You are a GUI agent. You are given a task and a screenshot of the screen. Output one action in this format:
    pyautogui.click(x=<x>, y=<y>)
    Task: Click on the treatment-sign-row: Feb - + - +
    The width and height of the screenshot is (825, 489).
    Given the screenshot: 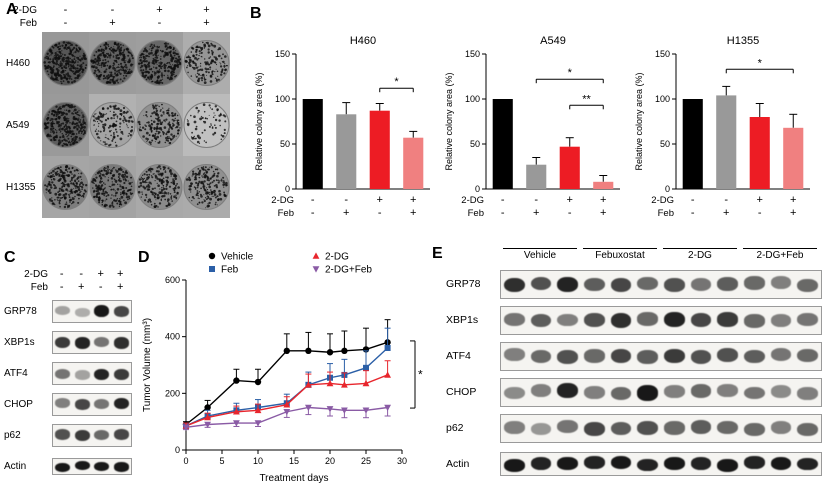 What is the action you would take?
    pyautogui.click(x=118, y=23)
    